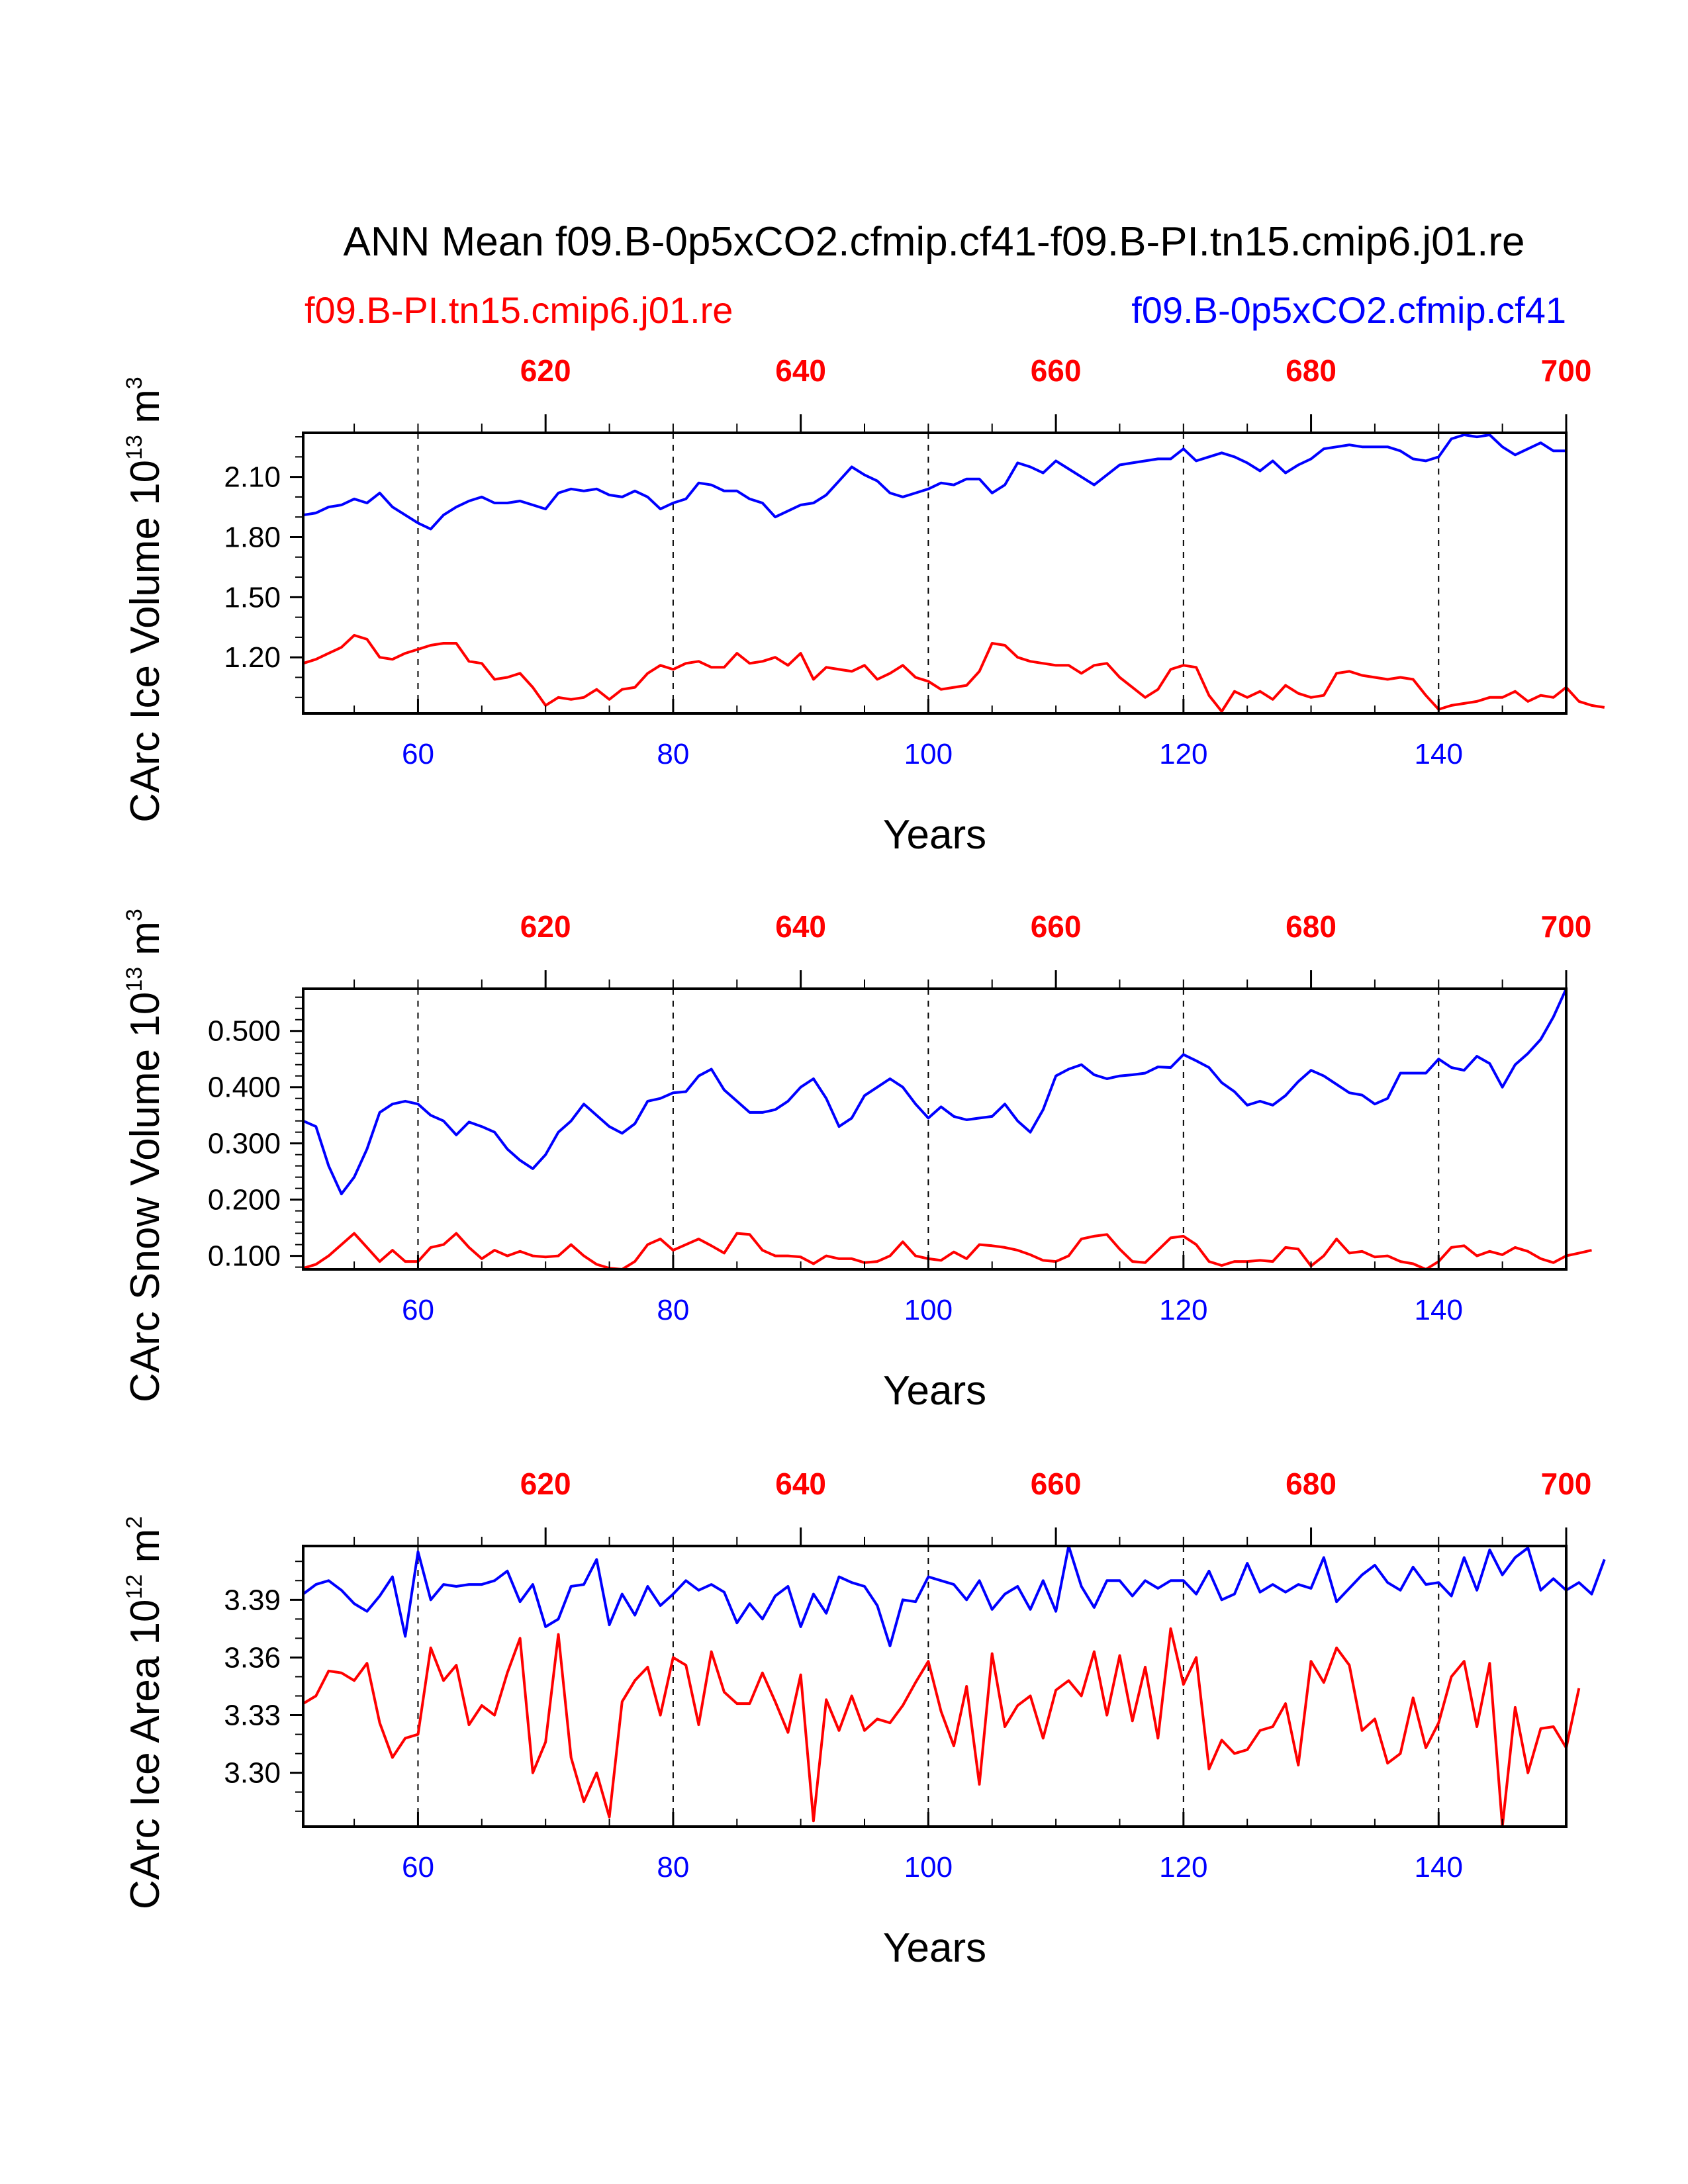 The width and height of the screenshot is (1688, 2184). What do you see at coordinates (244, 1200) in the screenshot?
I see `y-tick-label: 0.200` at bounding box center [244, 1200].